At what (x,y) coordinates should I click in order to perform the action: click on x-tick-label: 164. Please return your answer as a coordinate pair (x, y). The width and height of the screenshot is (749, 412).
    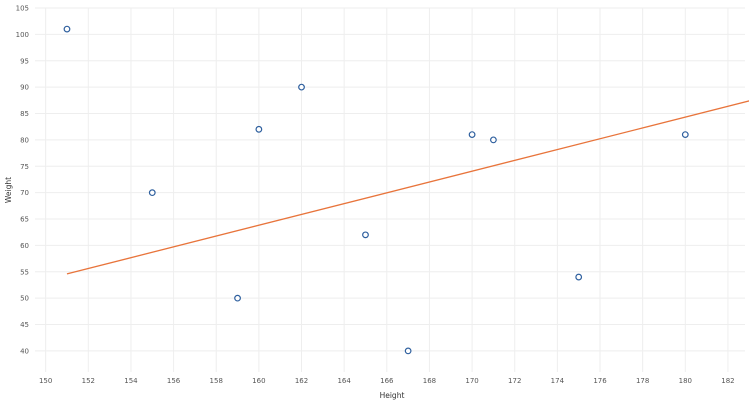
    Looking at the image, I should click on (344, 381).